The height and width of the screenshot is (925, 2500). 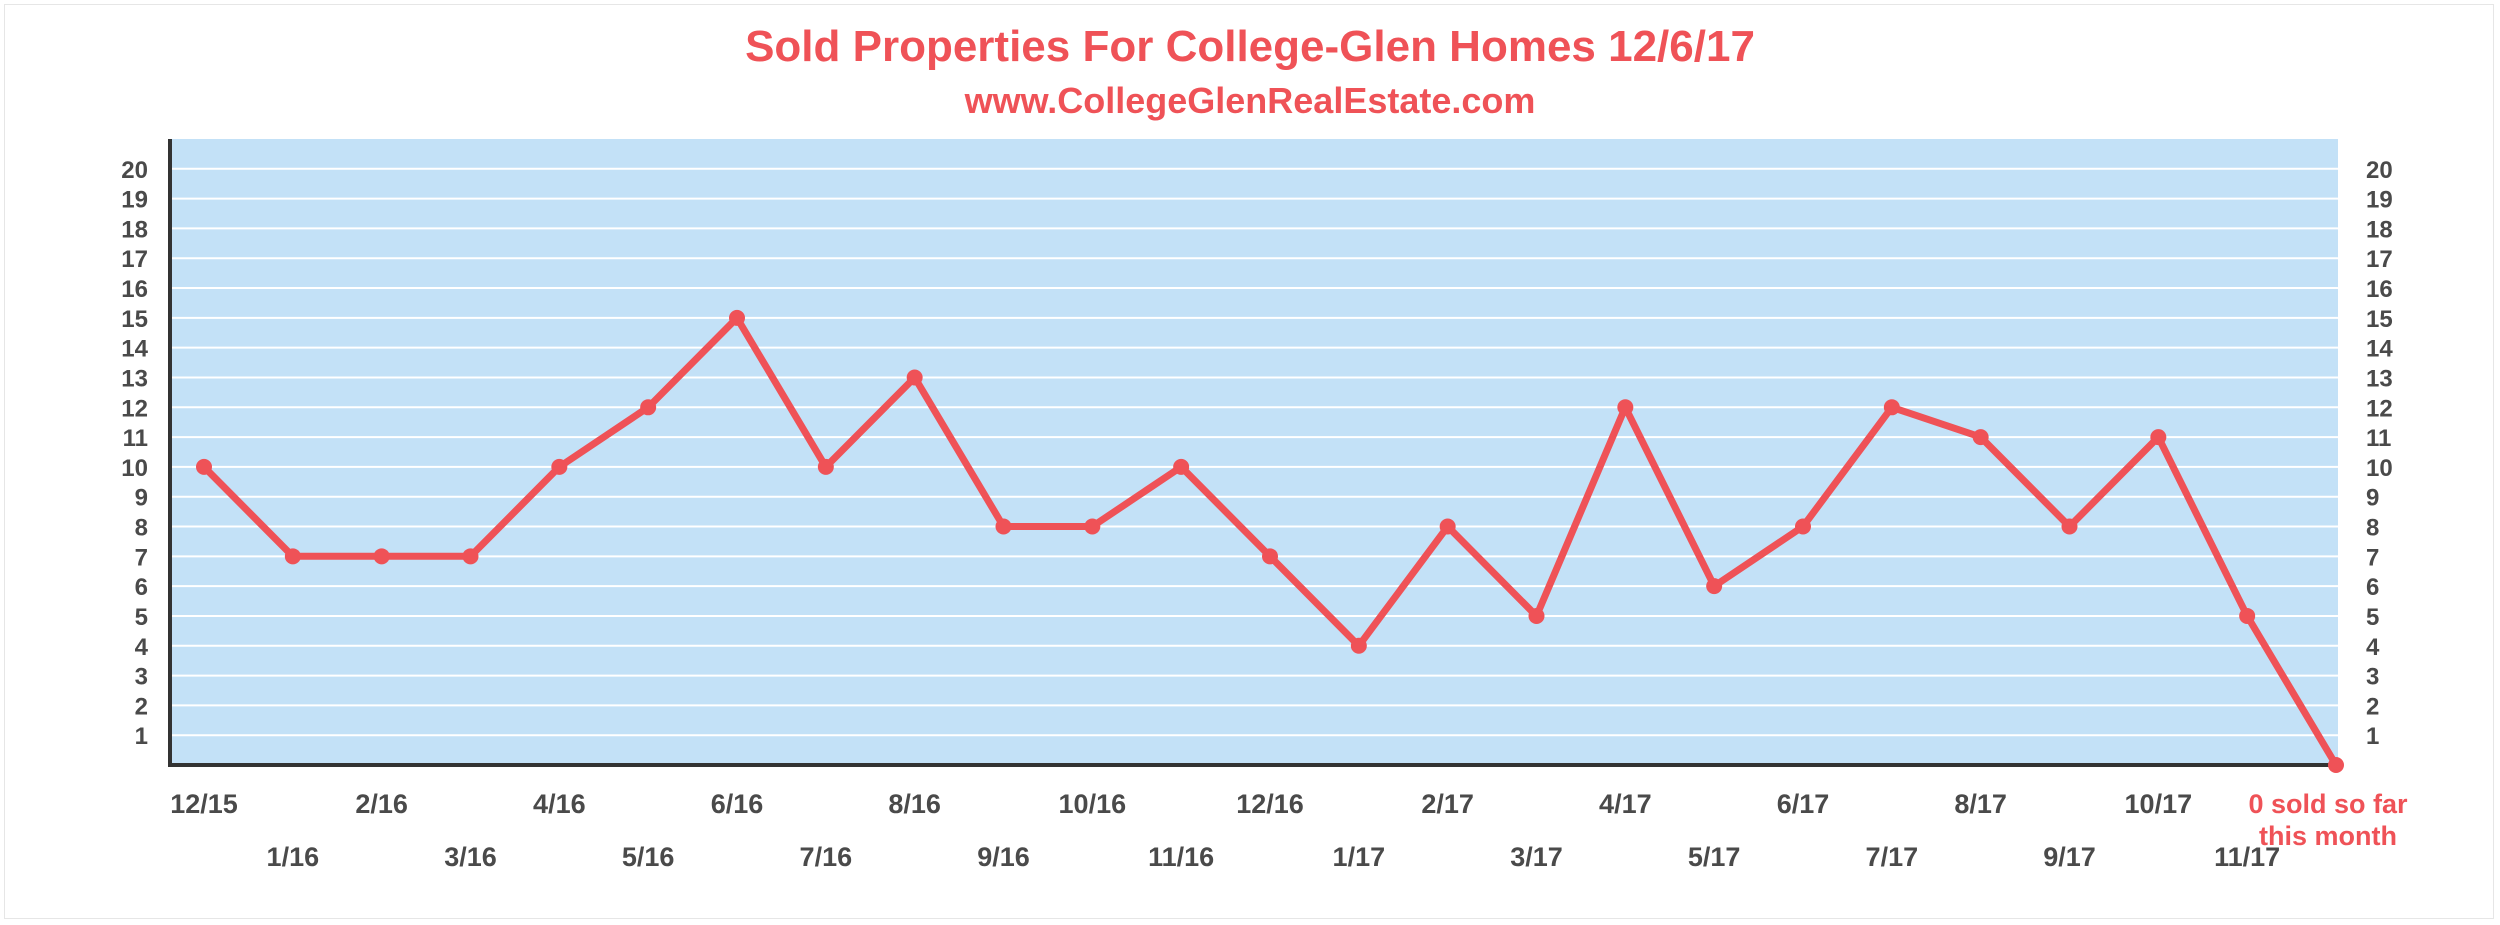 What do you see at coordinates (2379, 259) in the screenshot?
I see `y-tick-label-right: 17` at bounding box center [2379, 259].